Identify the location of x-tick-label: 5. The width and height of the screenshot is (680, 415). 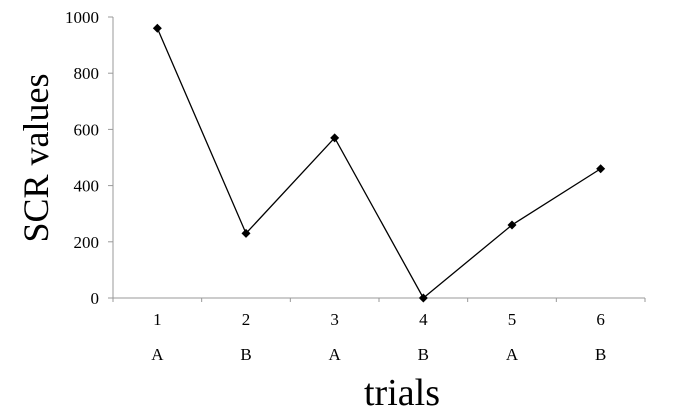
(512, 319).